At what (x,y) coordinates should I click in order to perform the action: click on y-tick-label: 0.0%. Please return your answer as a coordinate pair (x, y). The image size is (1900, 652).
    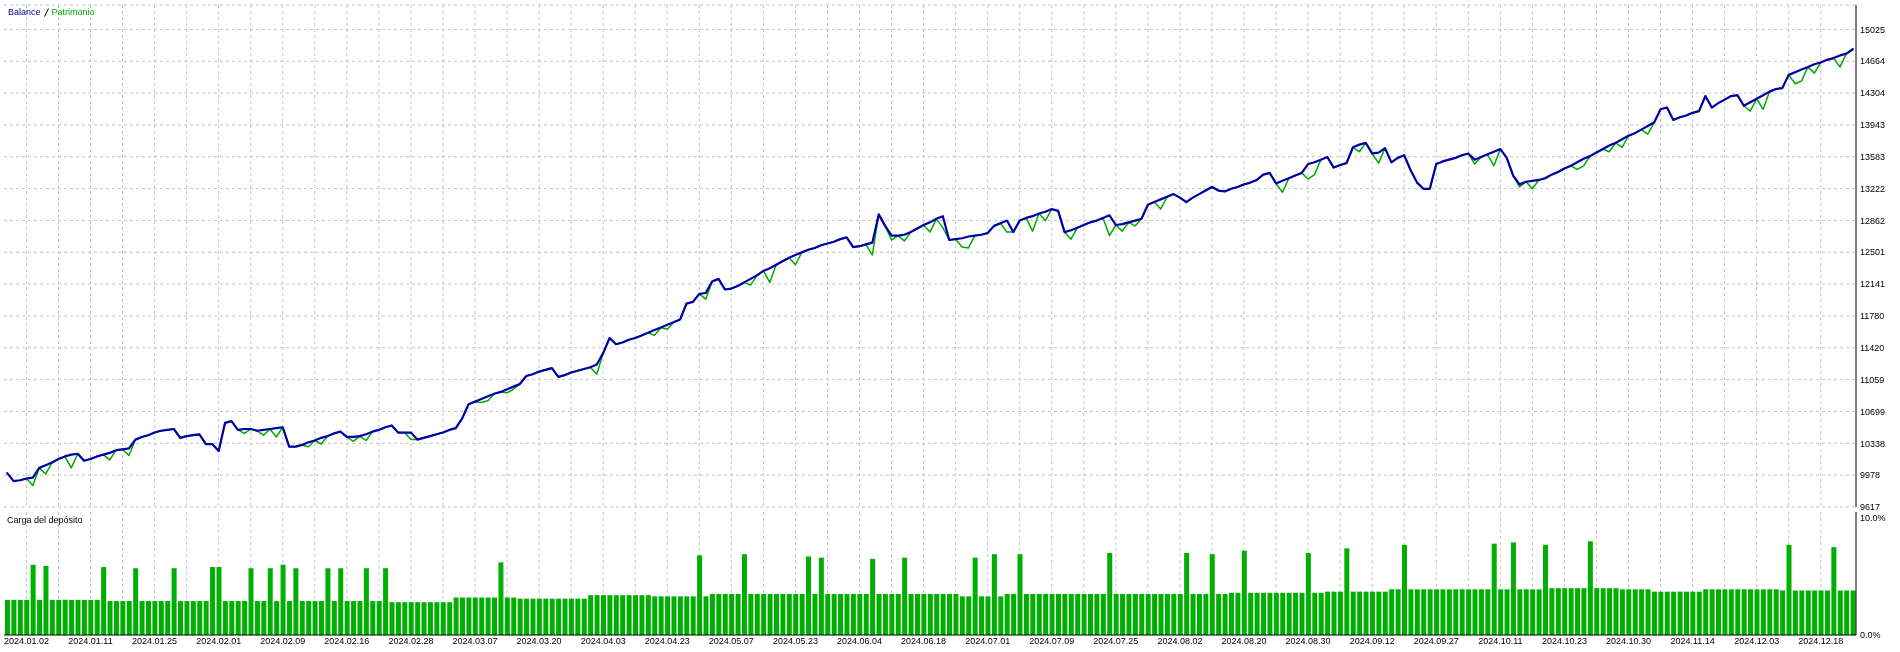
    Looking at the image, I should click on (1870, 635).